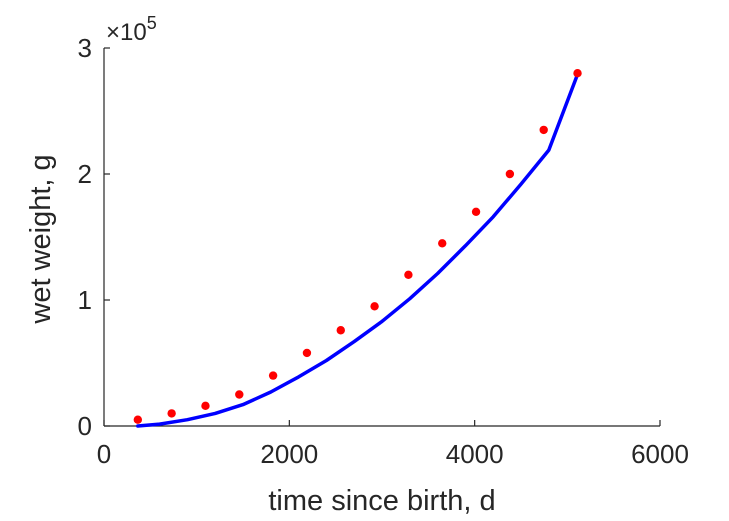 This screenshot has width=729, height=521. Describe the element at coordinates (85, 48) in the screenshot. I see `y-tick-label: 3` at that location.